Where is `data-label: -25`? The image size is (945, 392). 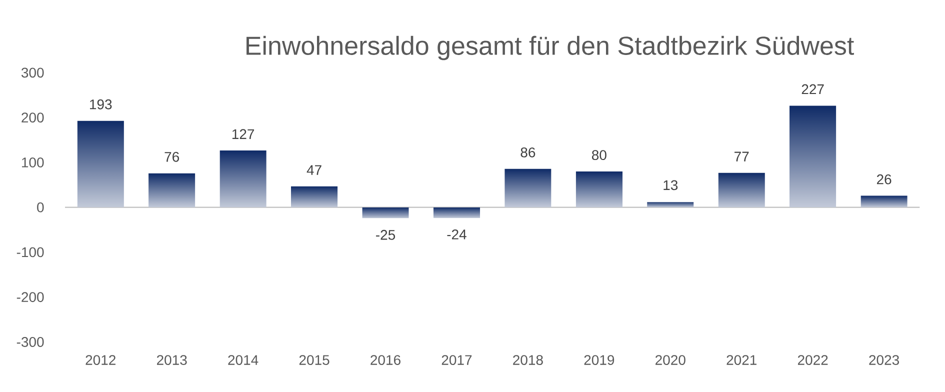 data-label: -25 is located at coordinates (386, 235).